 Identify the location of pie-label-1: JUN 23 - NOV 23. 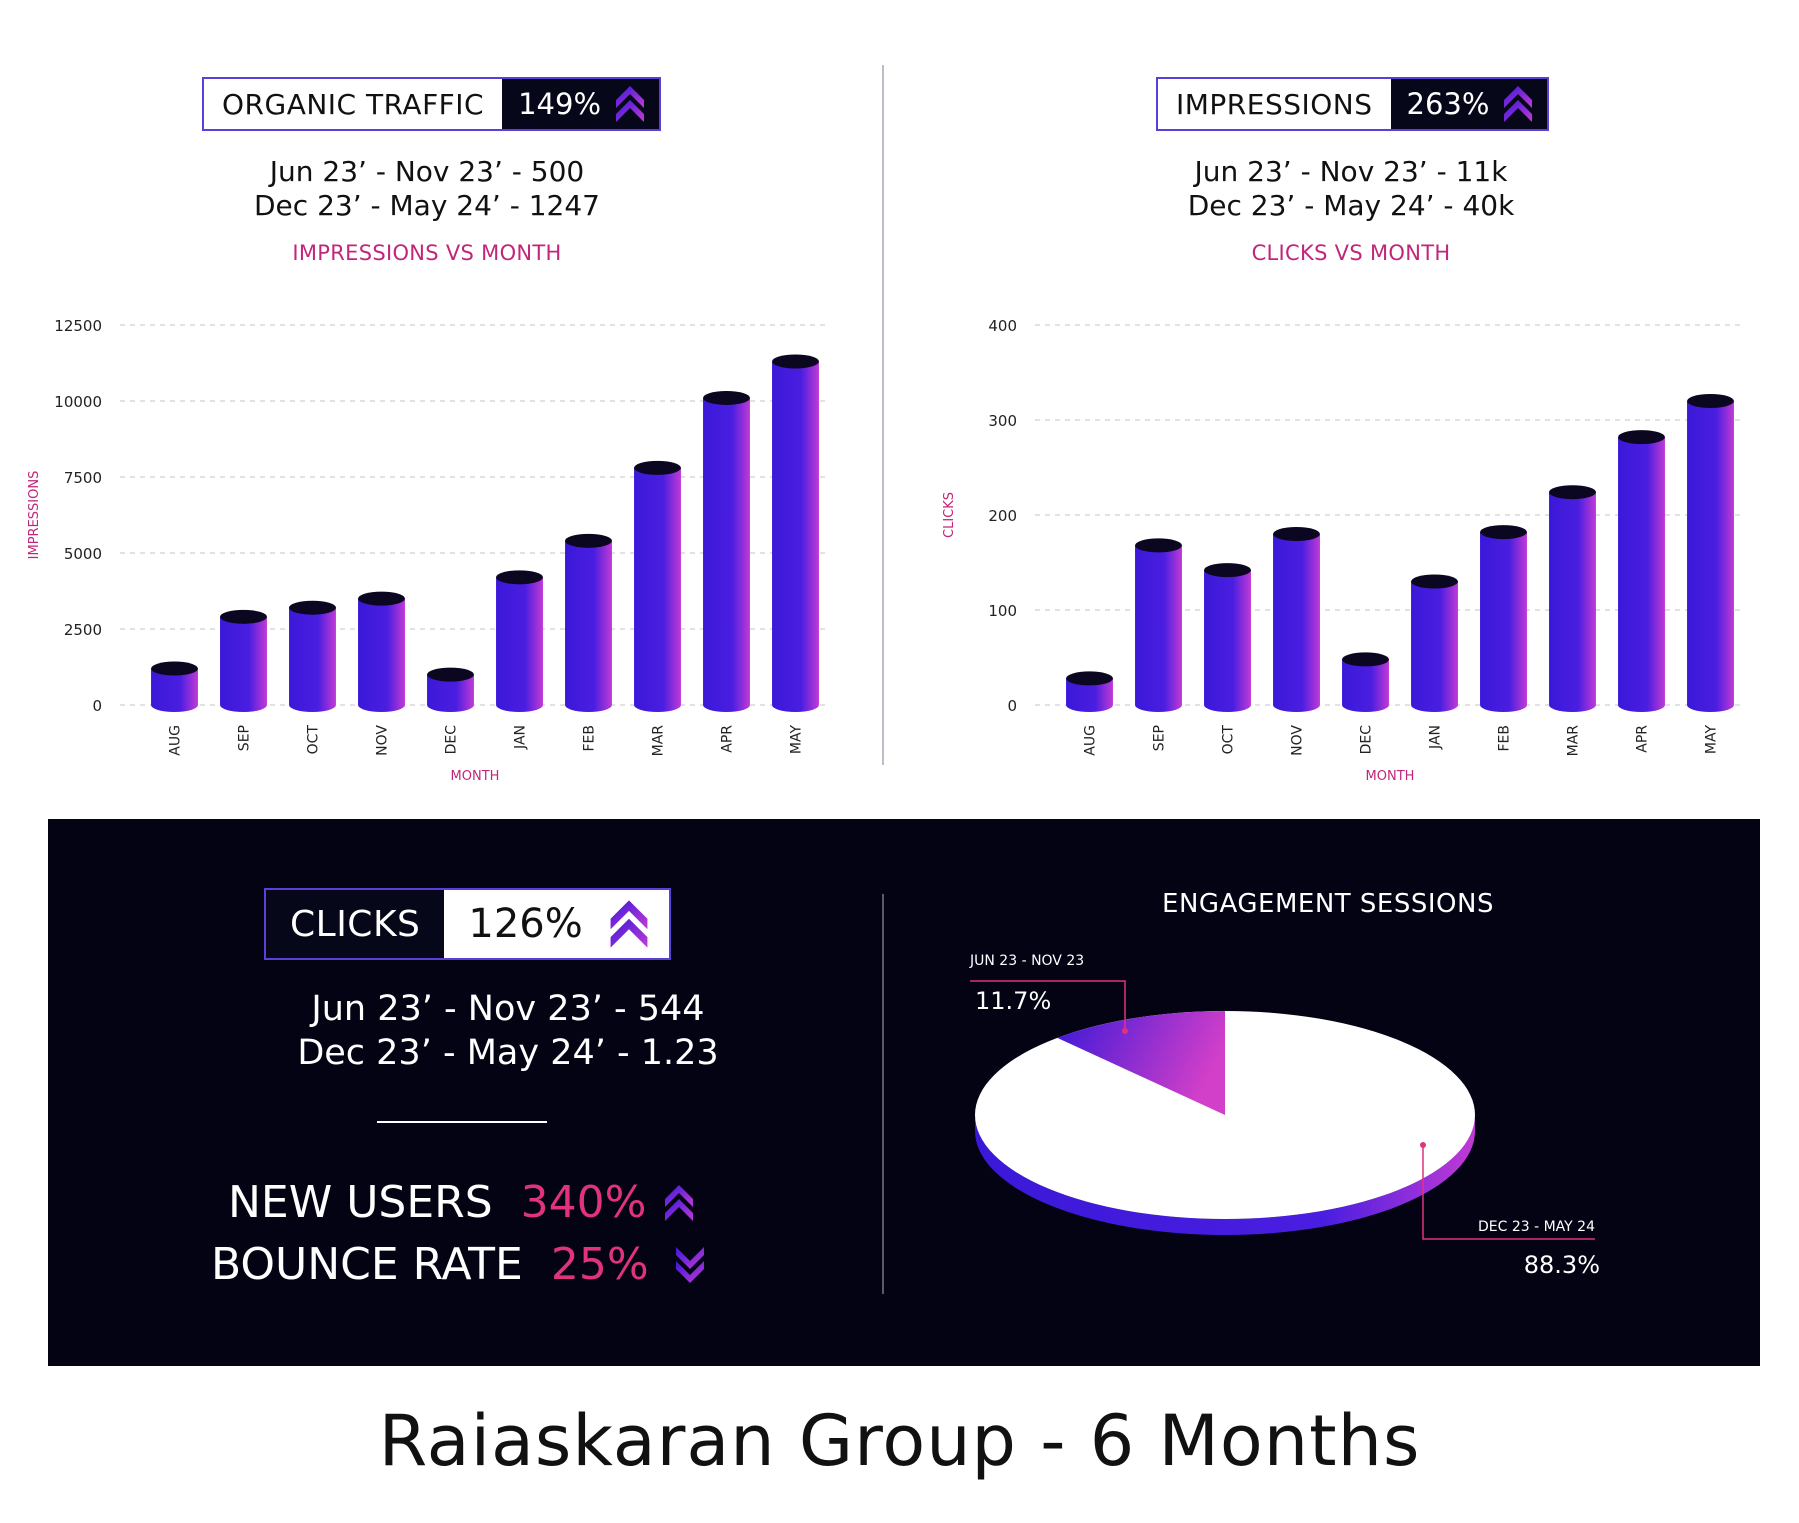
(1026, 961).